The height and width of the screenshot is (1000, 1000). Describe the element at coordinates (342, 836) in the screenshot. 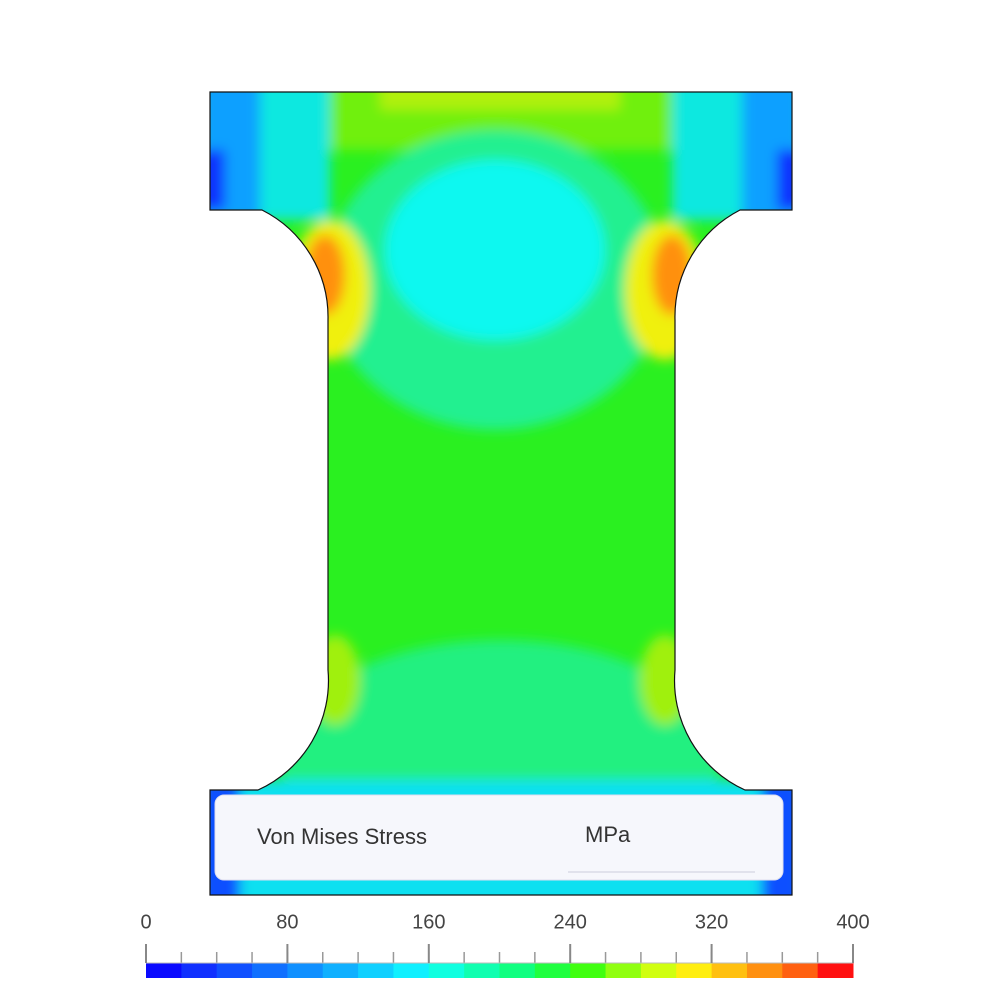

I see `legend-title: Von Mises Stress` at that location.